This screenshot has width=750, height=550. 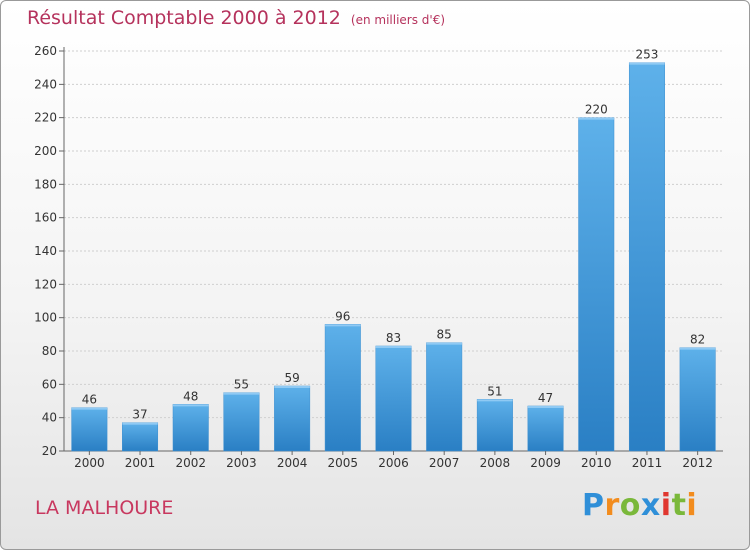 I want to click on chart-title-text: Résultat Comptable 2000 à 2012, so click(x=184, y=18).